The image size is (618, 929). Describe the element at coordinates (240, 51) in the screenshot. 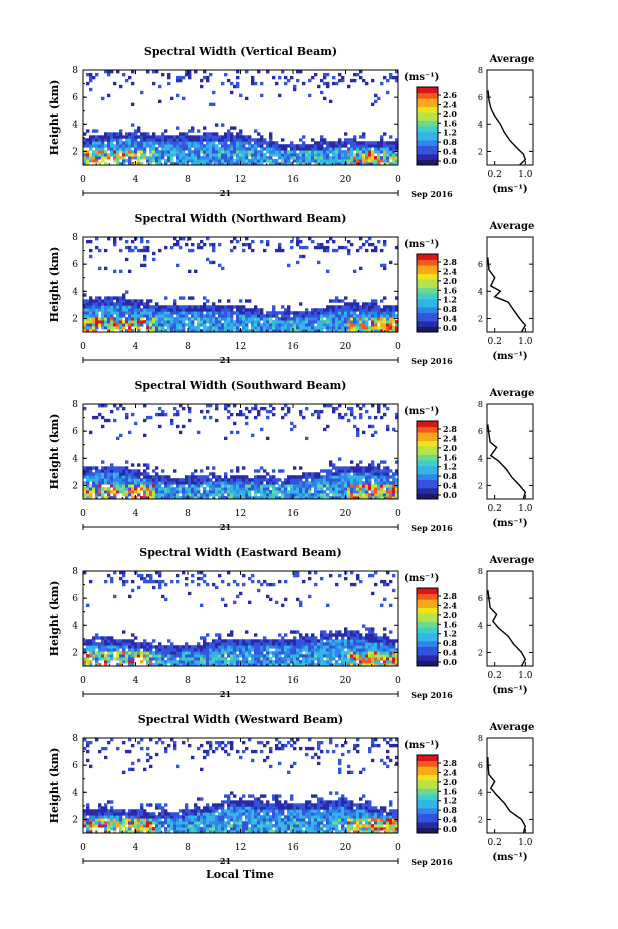

I see `panel-title: Spectral Width (Vertical Beam)` at that location.